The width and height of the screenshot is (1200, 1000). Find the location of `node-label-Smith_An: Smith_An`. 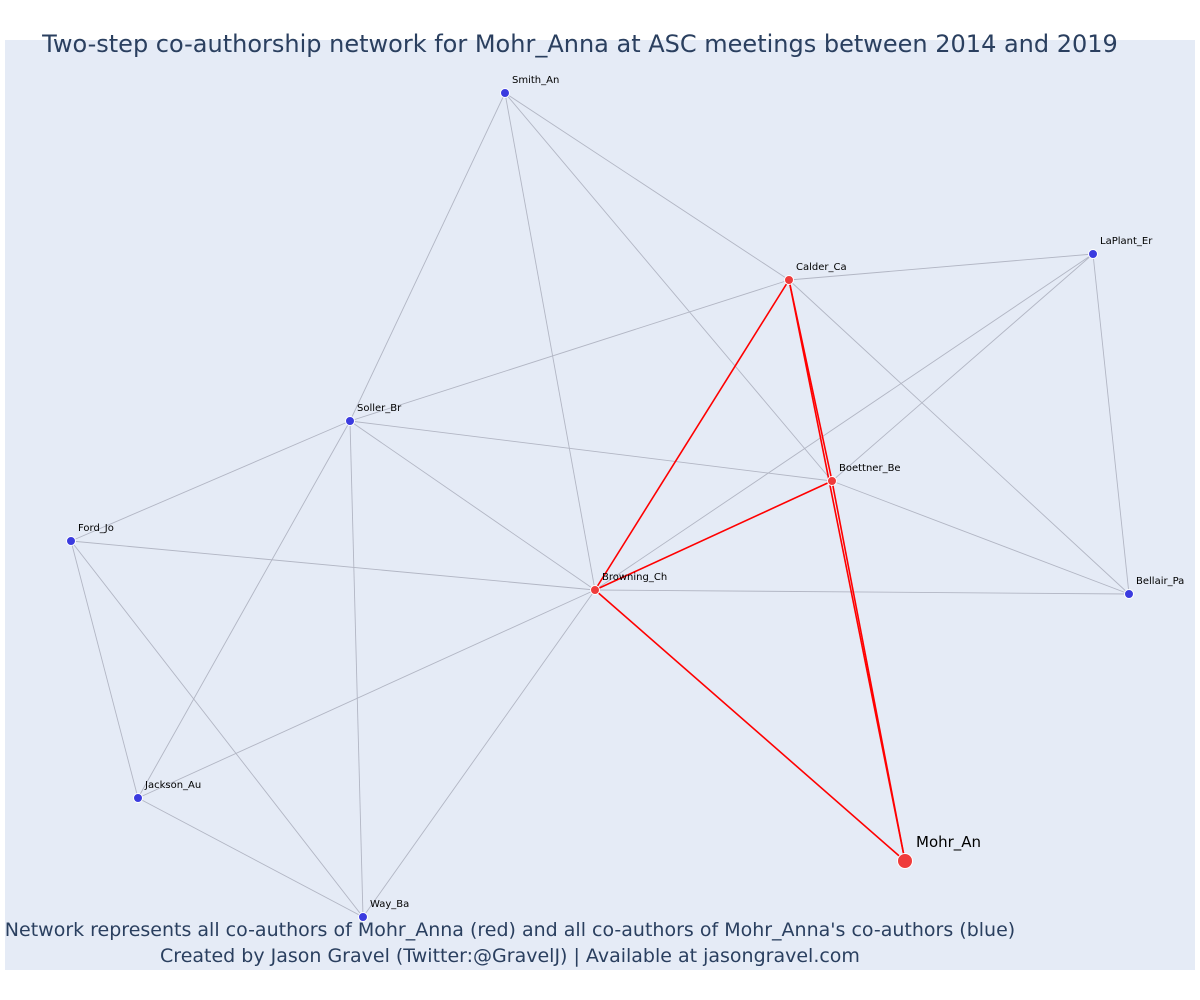

node-label-Smith_An: Smith_An is located at coordinates (535, 80).